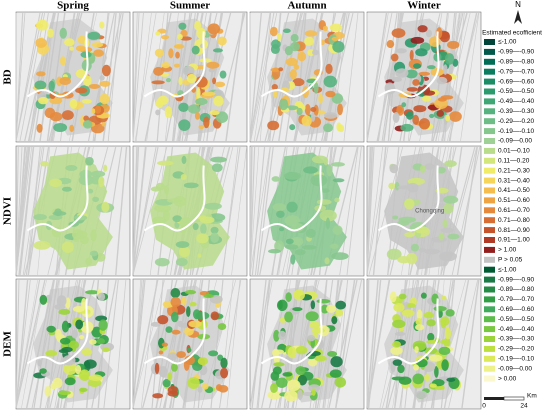  What do you see at coordinates (510, 260) in the screenshot?
I see `legend-label: P > 0.05` at bounding box center [510, 260].